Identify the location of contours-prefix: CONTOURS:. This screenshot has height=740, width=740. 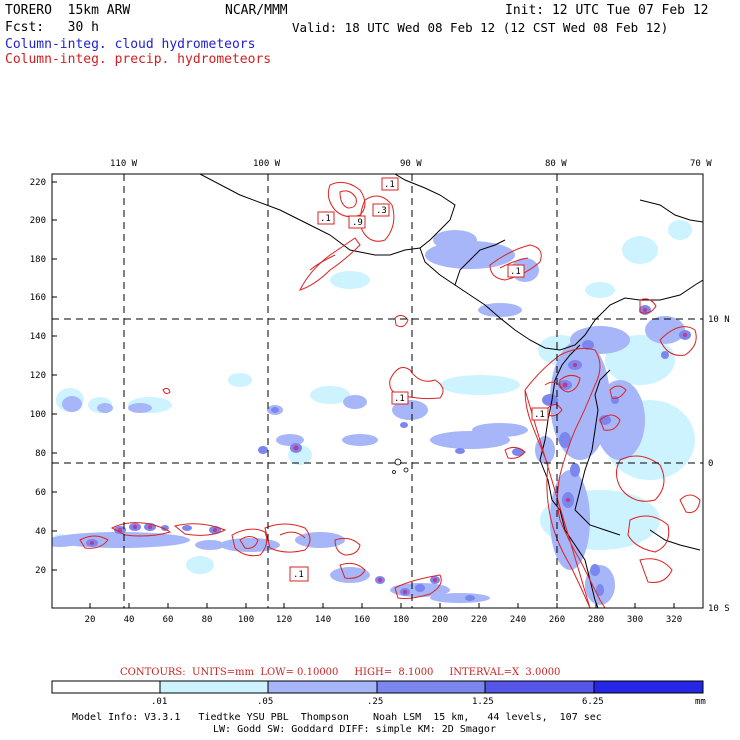
(153, 672).